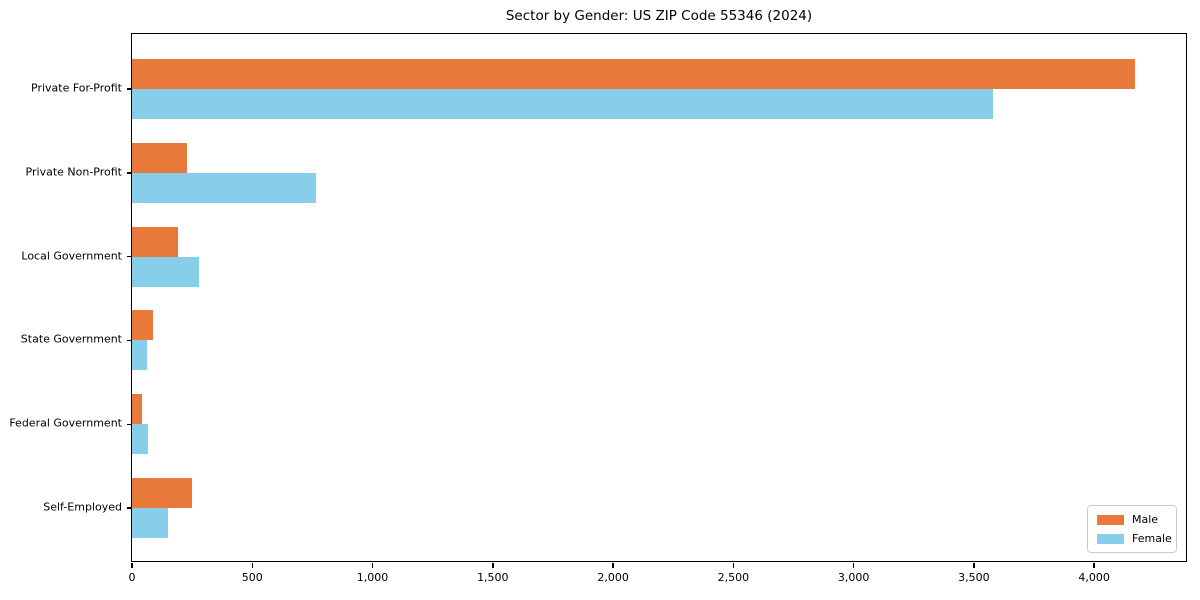 The width and height of the screenshot is (1200, 600). What do you see at coordinates (1094, 577) in the screenshot?
I see `x-tick-label: 4,000` at bounding box center [1094, 577].